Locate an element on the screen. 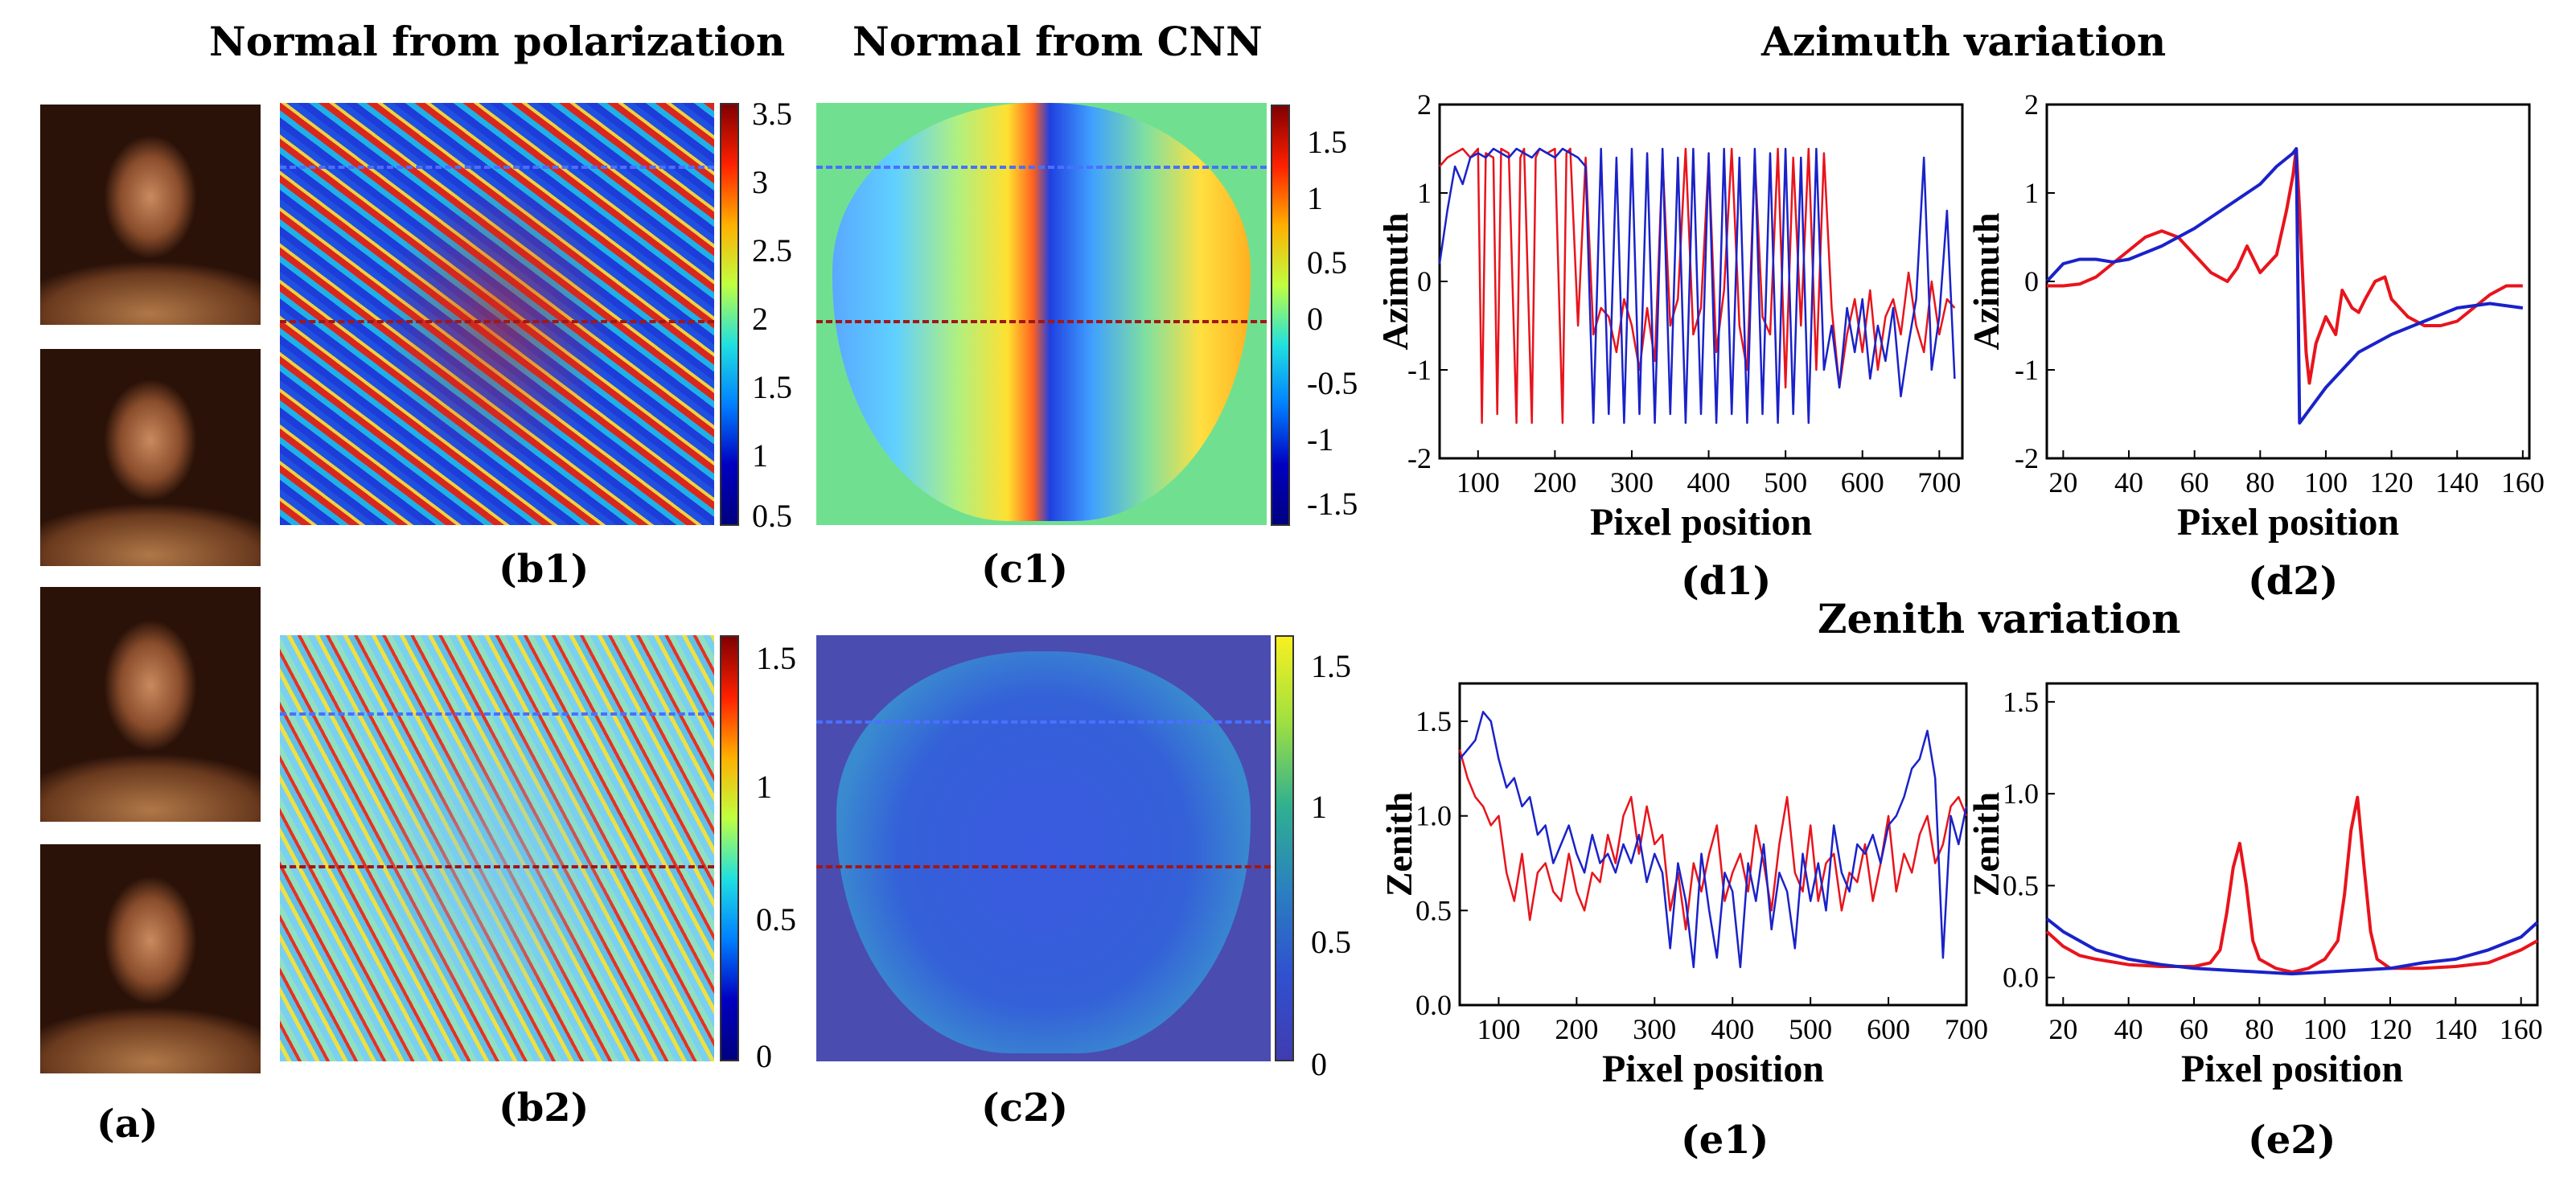  cbar-b2-tick: 1 is located at coordinates (764, 787).